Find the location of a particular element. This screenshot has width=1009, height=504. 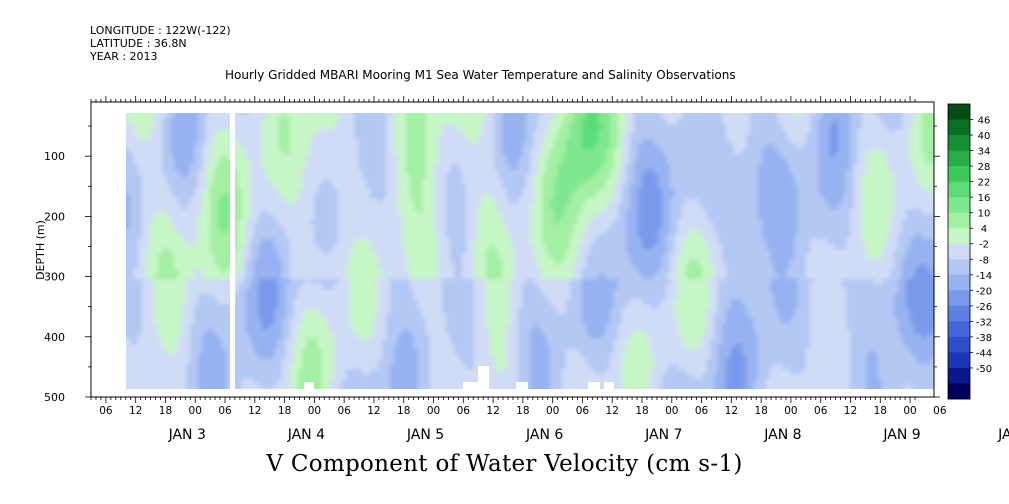

colorbar-label: 40 is located at coordinates (984, 136).